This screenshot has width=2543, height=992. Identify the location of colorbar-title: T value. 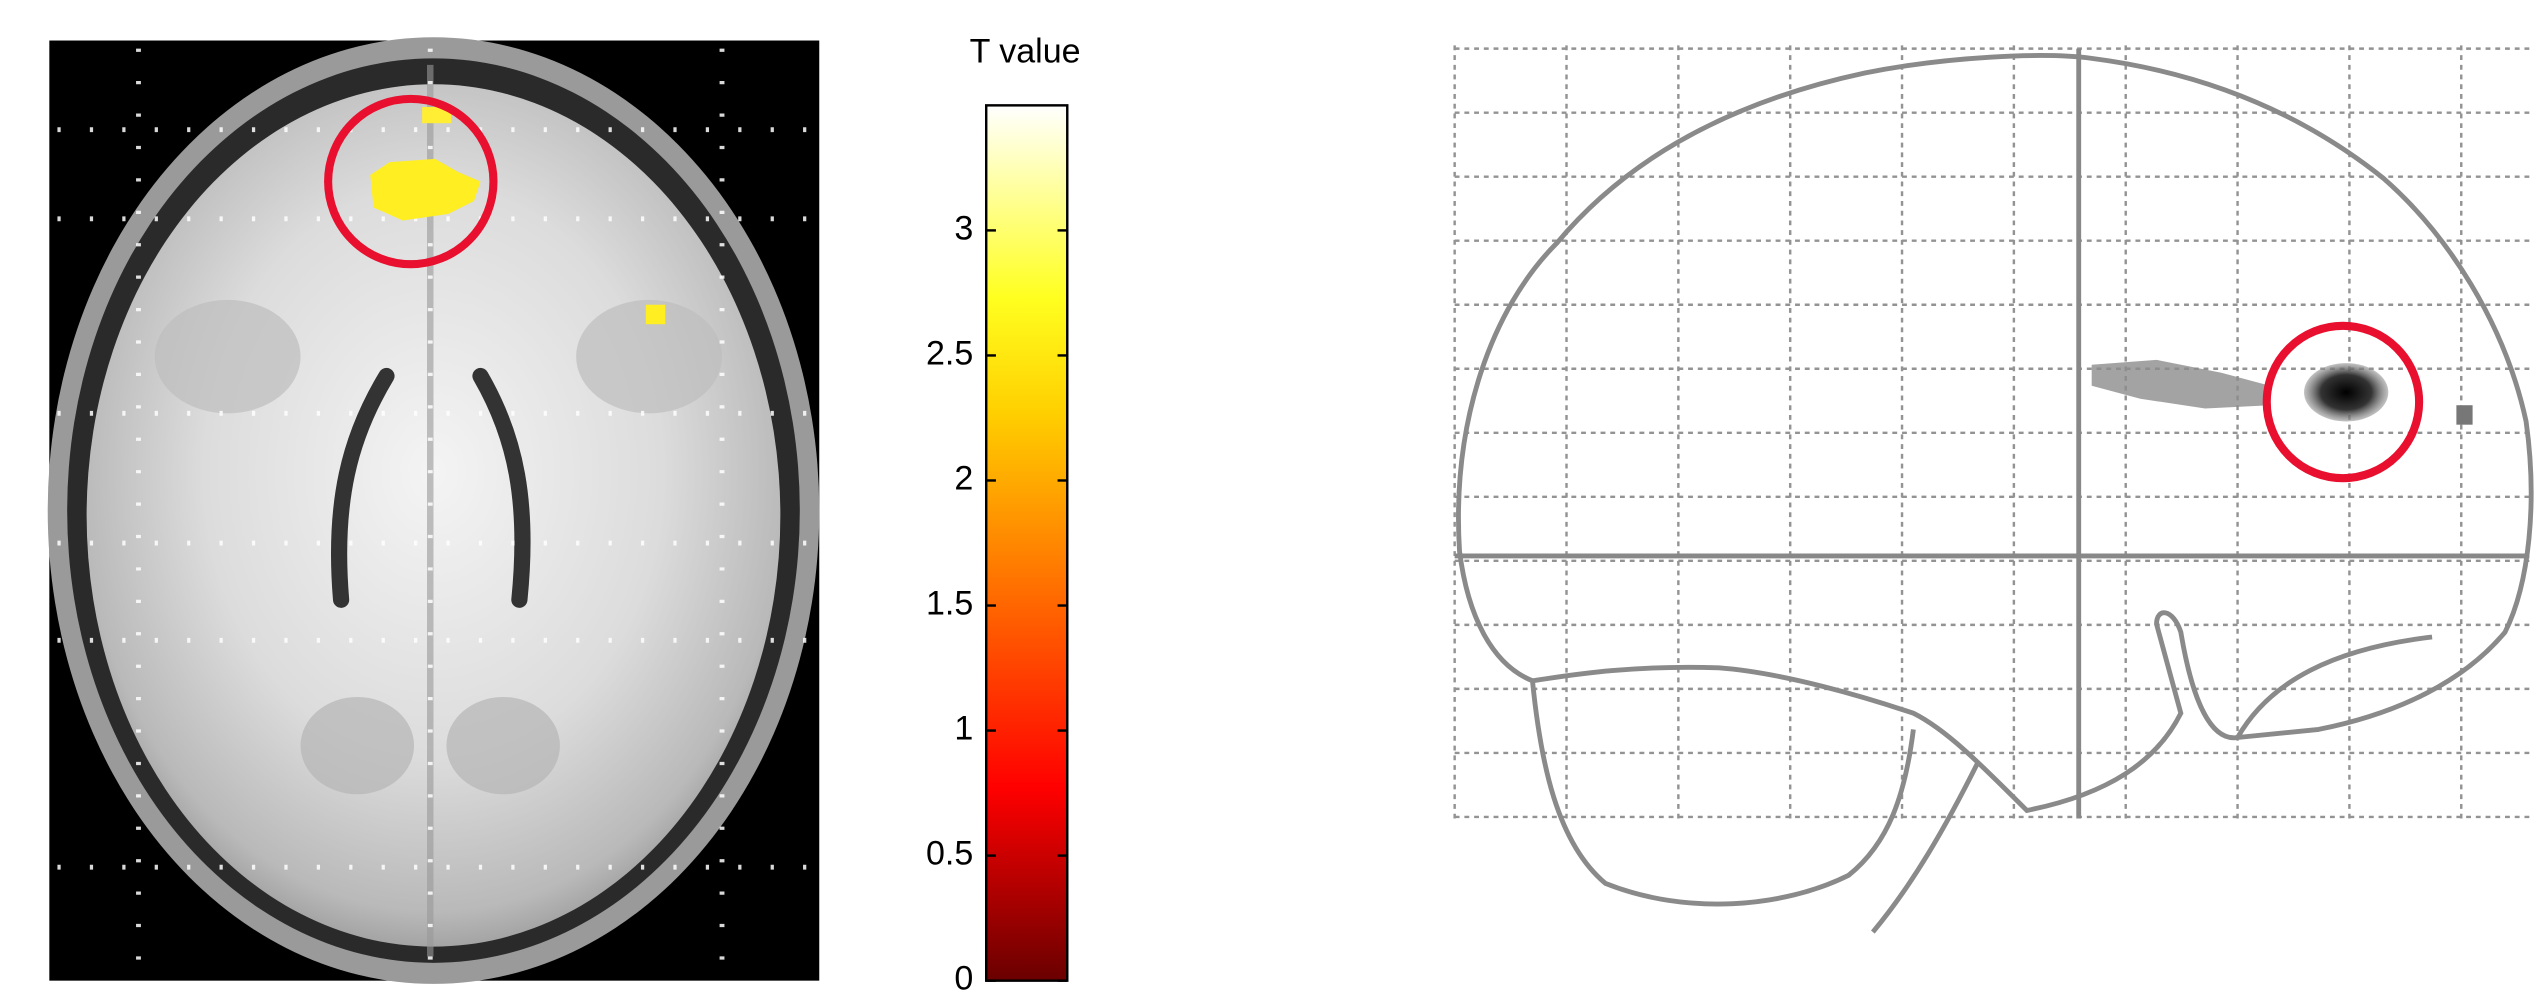
(1025, 51).